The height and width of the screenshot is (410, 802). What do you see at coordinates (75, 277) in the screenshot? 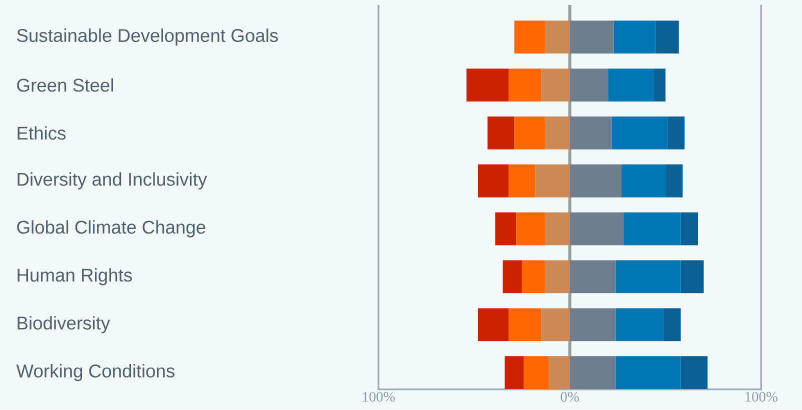
I see `y-tick-label: Human Rights` at bounding box center [75, 277].